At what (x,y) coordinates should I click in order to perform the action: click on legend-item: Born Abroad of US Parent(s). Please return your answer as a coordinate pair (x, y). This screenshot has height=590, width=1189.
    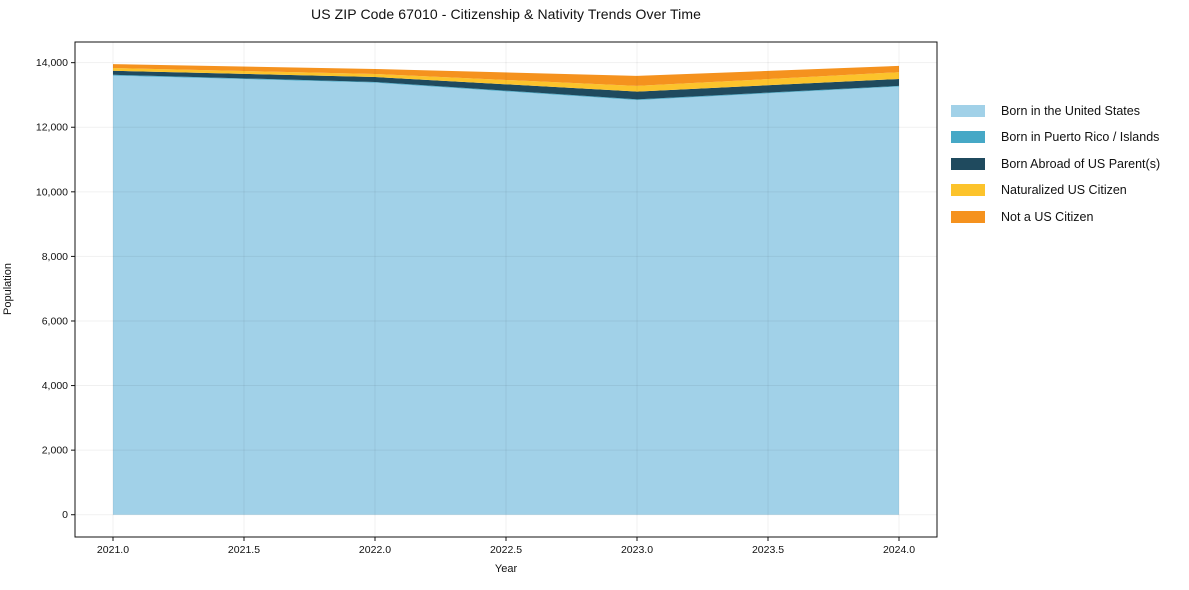
    Looking at the image, I should click on (1056, 163).